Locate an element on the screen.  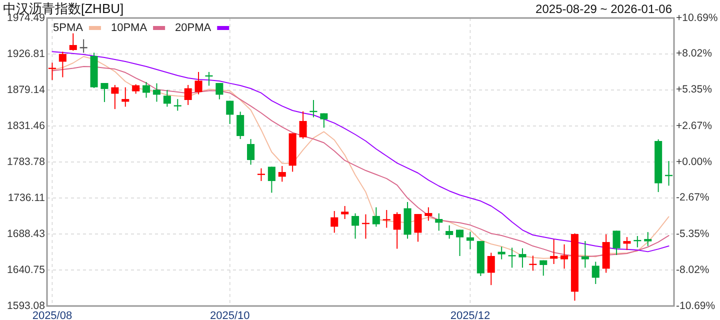
y2-tick-label: -8.02% is located at coordinates (693, 270).